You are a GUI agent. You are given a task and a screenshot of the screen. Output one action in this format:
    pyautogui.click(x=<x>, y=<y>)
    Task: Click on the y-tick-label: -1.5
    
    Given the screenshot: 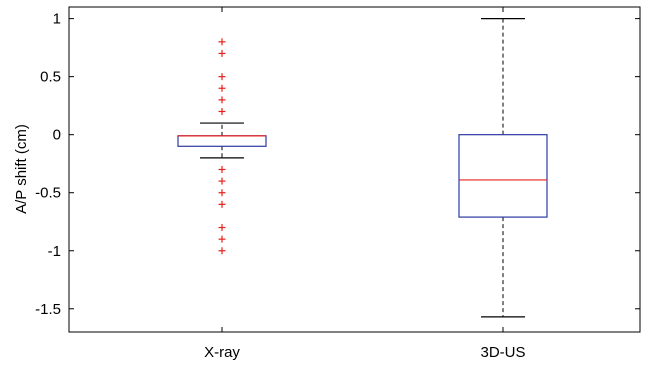 What is the action you would take?
    pyautogui.click(x=48, y=309)
    